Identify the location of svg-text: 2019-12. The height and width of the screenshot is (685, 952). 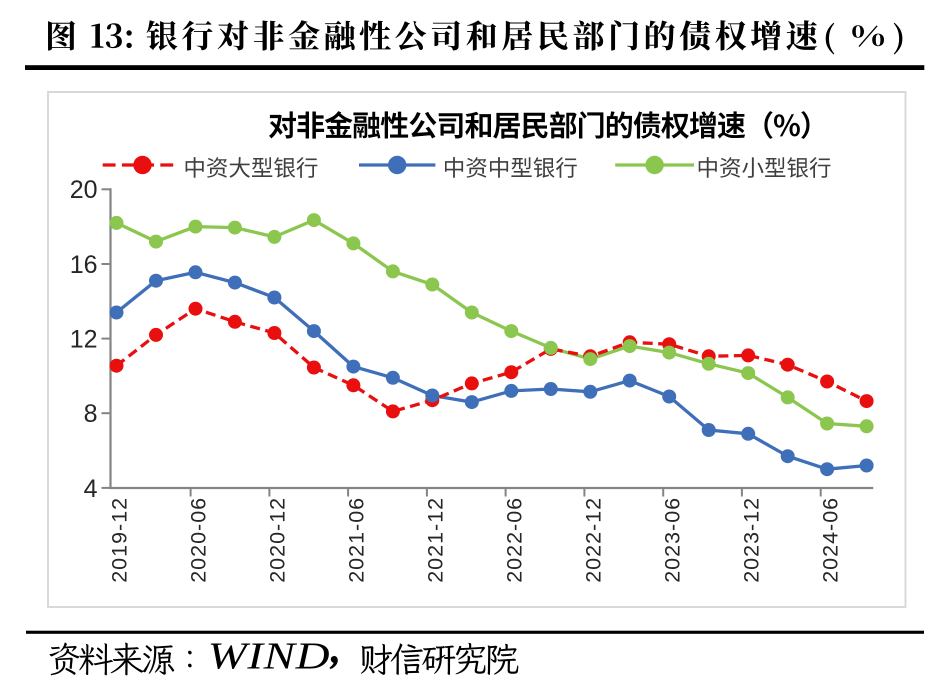
(120, 540).